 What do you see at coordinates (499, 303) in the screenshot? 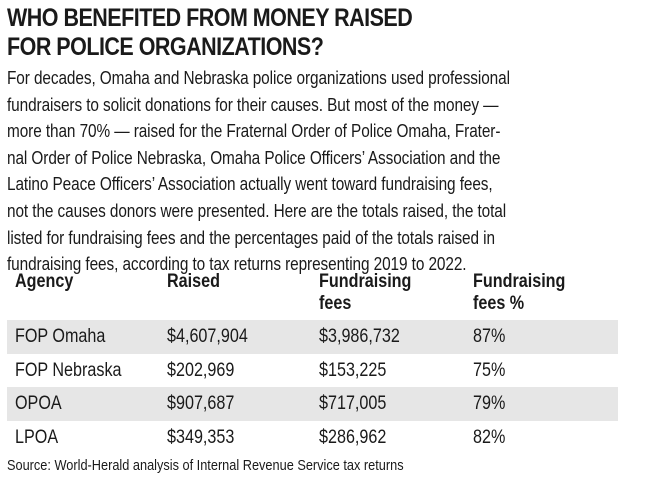
I see `column-header-line: fees %` at bounding box center [499, 303].